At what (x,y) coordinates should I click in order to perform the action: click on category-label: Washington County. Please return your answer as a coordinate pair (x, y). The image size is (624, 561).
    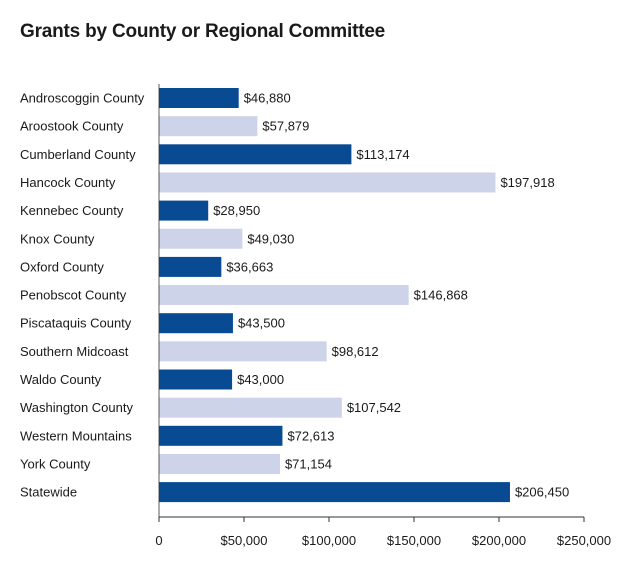
    Looking at the image, I should click on (76, 407).